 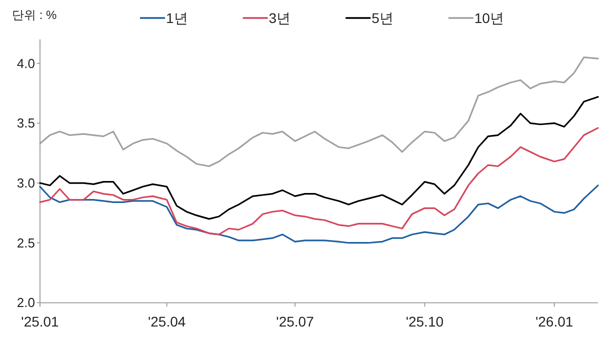 I want to click on legend-label: 5년, so click(x=383, y=18).